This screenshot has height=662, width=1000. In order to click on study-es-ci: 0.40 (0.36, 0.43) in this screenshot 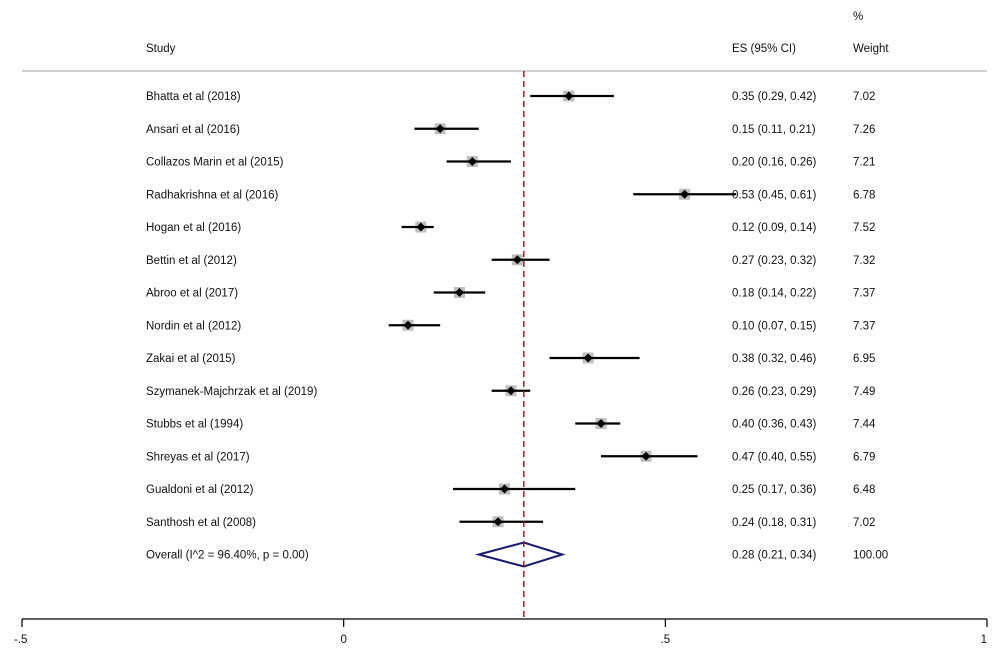, I will do `click(774, 425)`.